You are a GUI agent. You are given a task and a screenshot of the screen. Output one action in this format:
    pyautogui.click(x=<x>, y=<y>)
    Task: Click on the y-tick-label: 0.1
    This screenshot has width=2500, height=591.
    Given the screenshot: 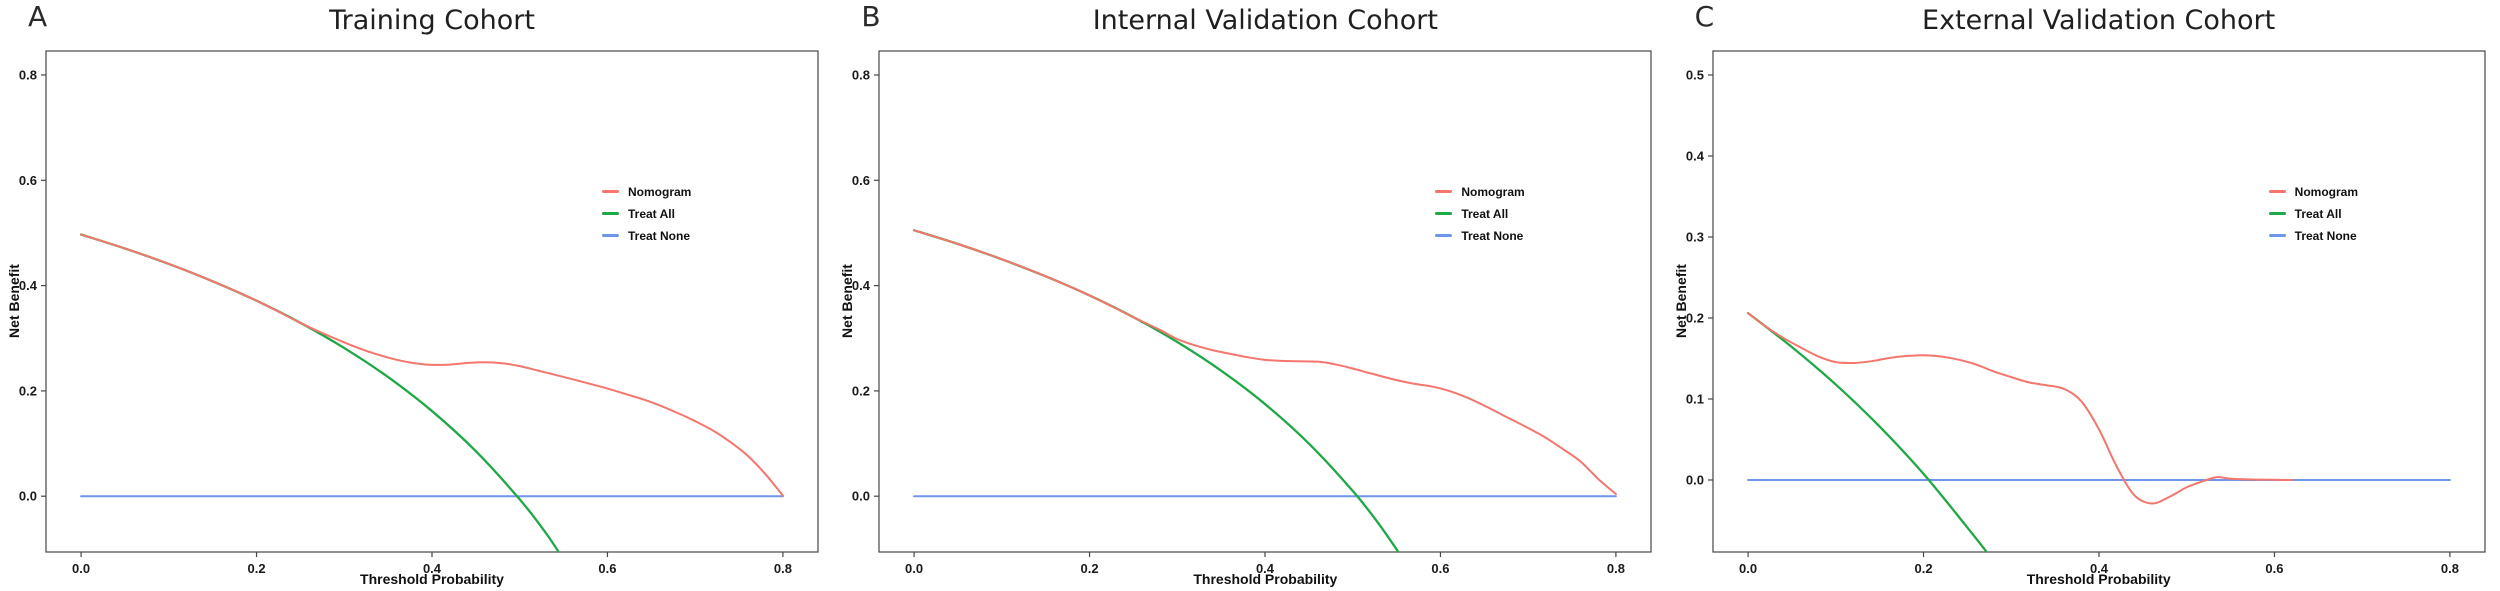 What is the action you would take?
    pyautogui.click(x=1695, y=398)
    